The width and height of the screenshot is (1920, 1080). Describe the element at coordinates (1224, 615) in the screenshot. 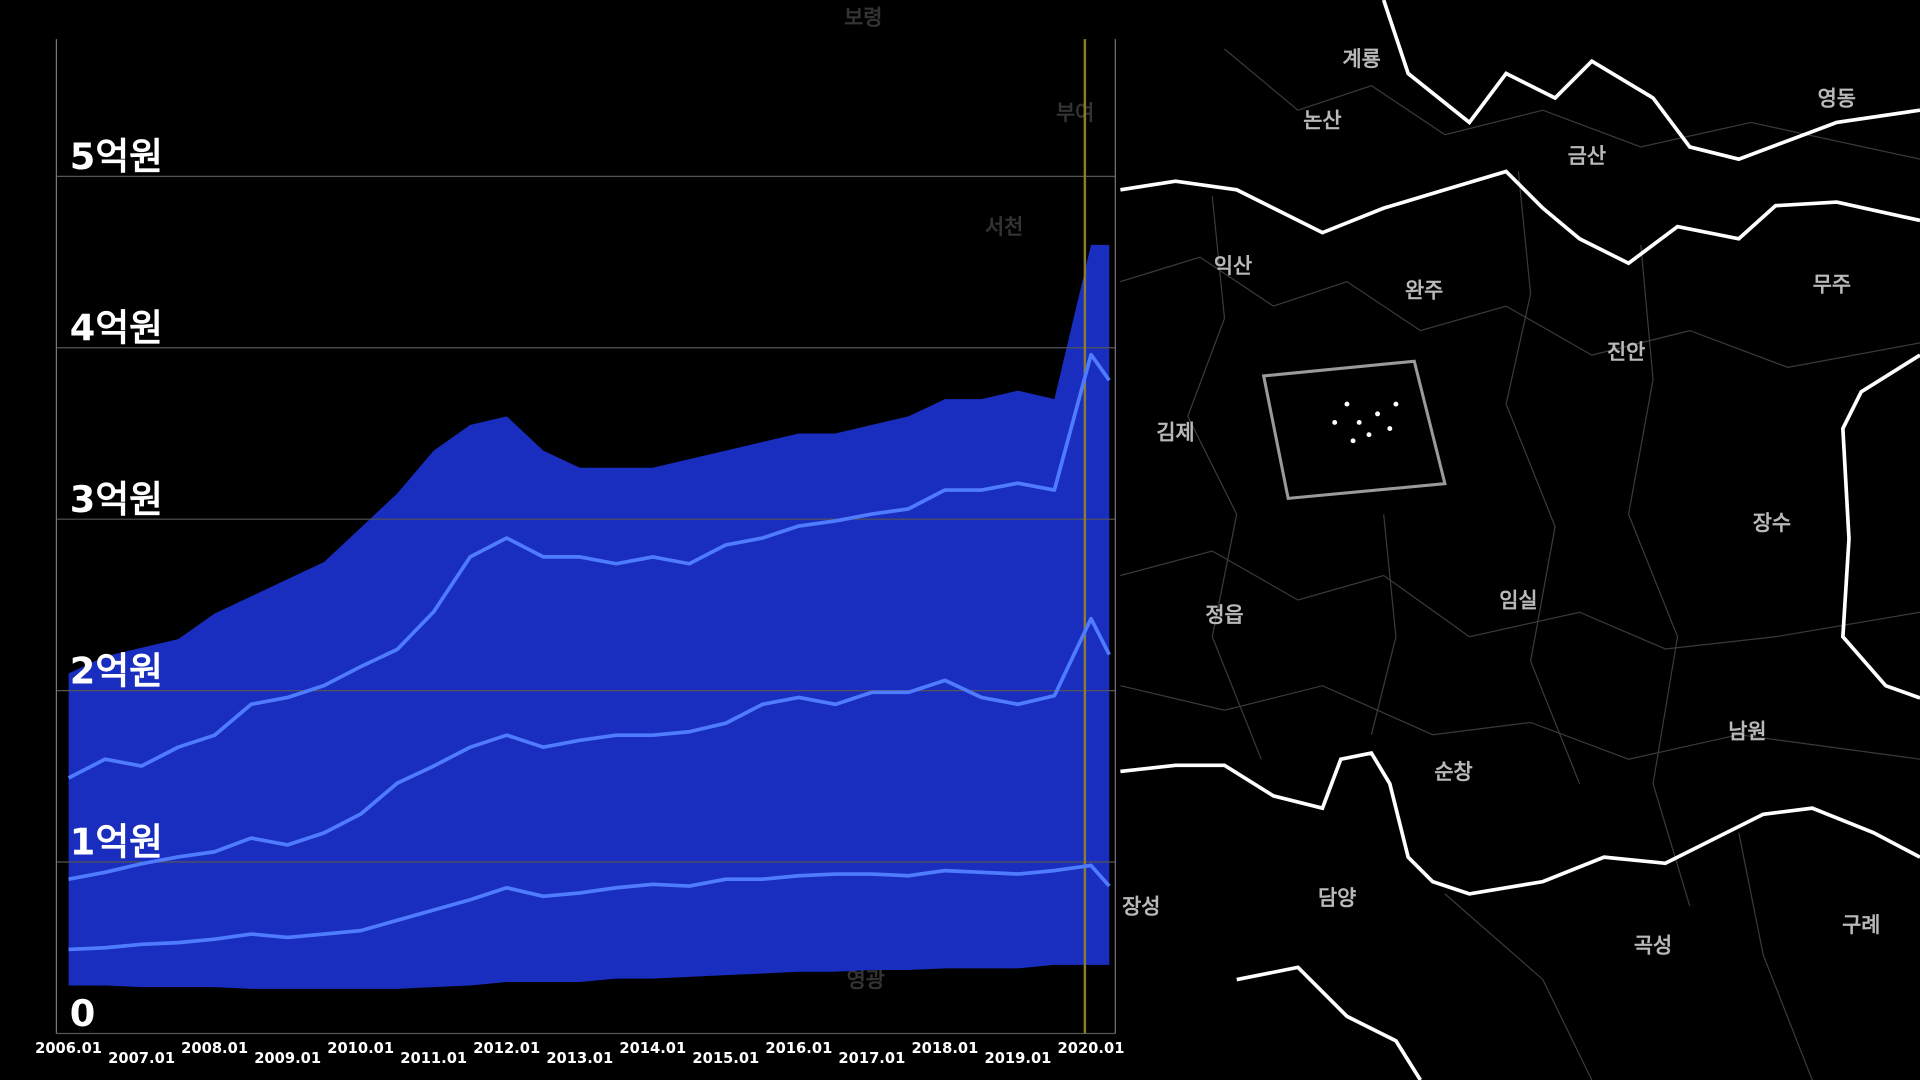

I see `map-label: 정읍` at that location.